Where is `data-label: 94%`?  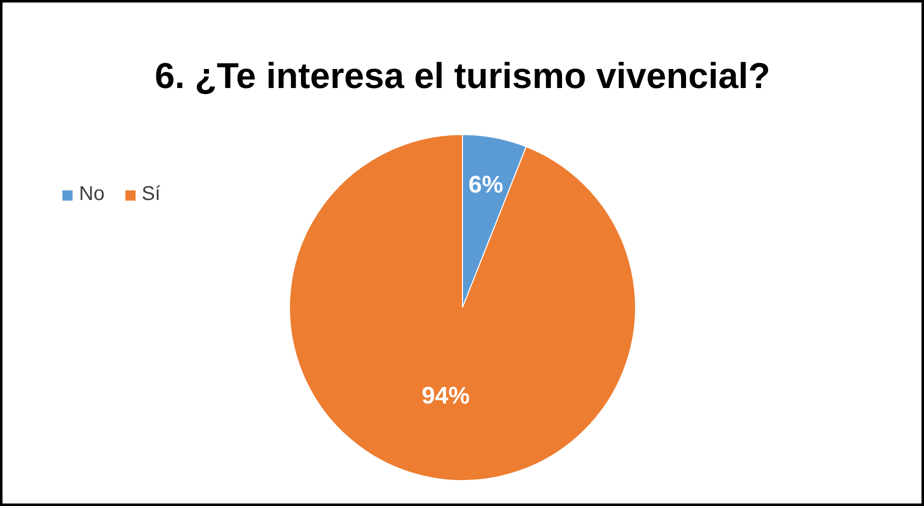
data-label: 94% is located at coordinates (446, 396).